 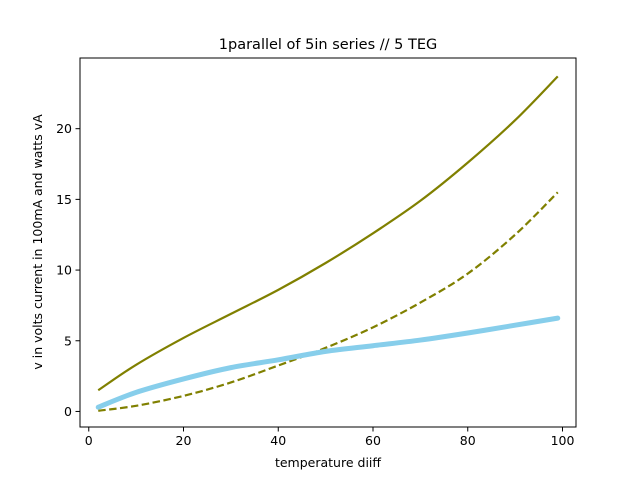 What do you see at coordinates (37, 242) in the screenshot?
I see `y-axis-label: v in volts current in 100mA and watts vA` at bounding box center [37, 242].